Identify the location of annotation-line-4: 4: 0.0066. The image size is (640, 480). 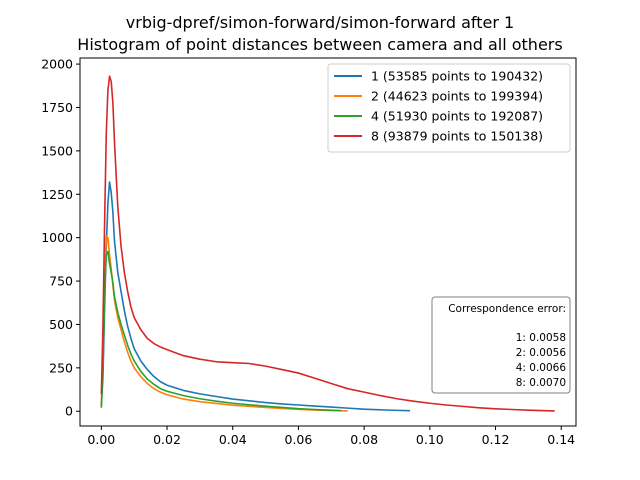
(541, 368).